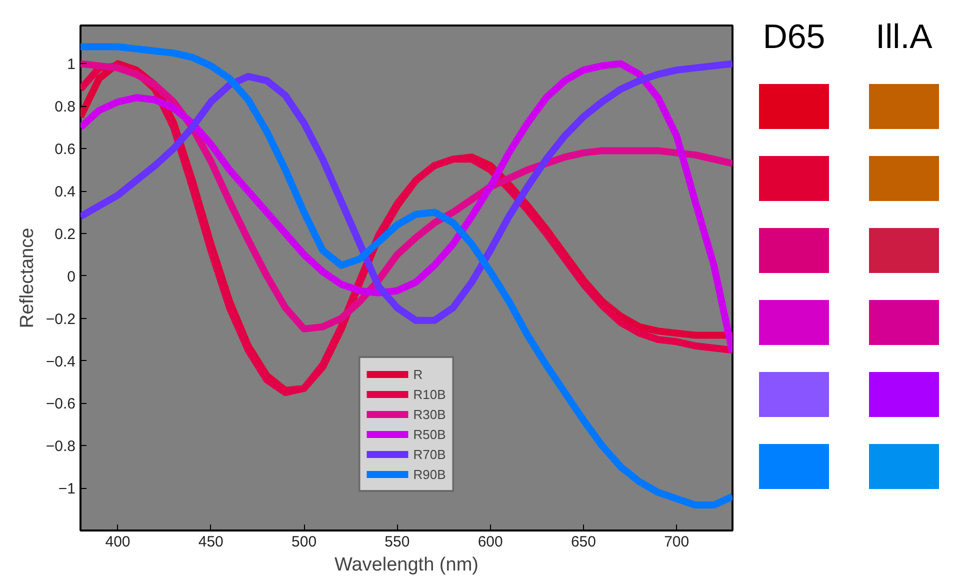  What do you see at coordinates (65, 149) in the screenshot?
I see `y-tick-label: 0.6` at bounding box center [65, 149].